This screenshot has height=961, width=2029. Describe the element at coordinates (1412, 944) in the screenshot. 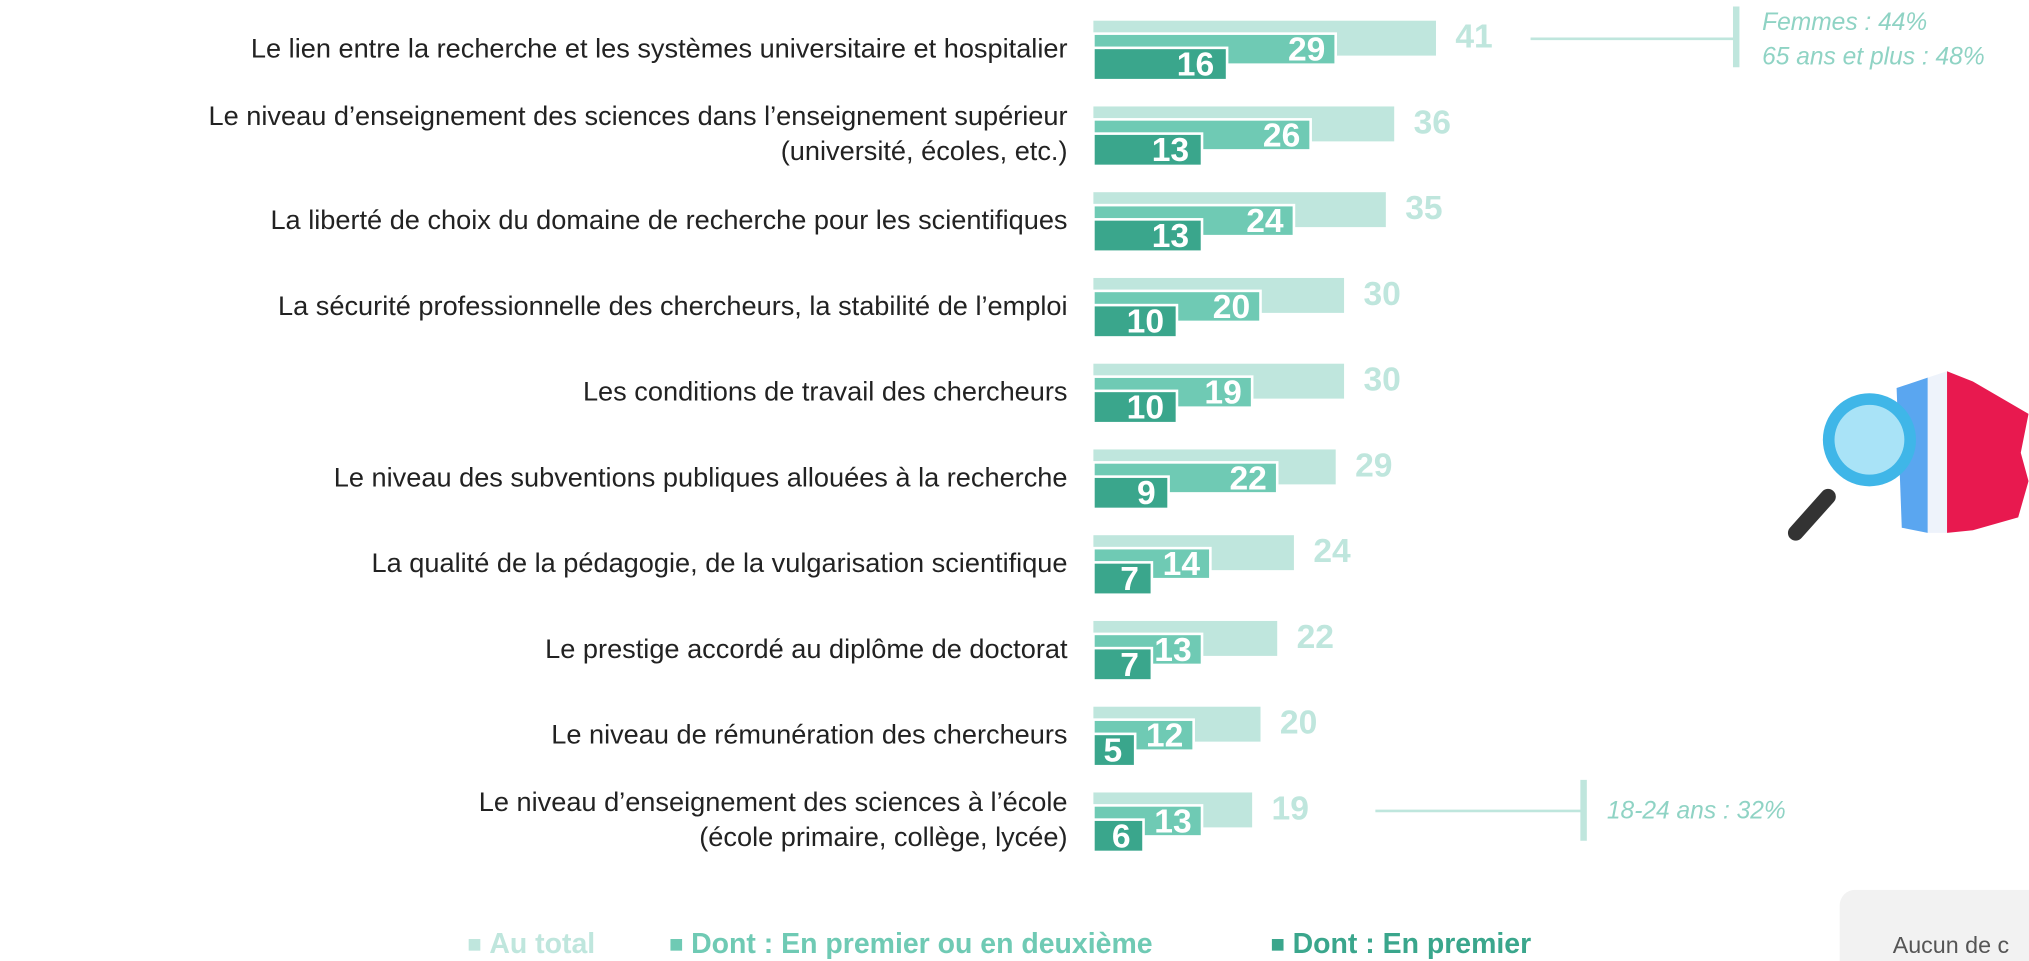

I see `legend-label: Dont : En premier` at that location.